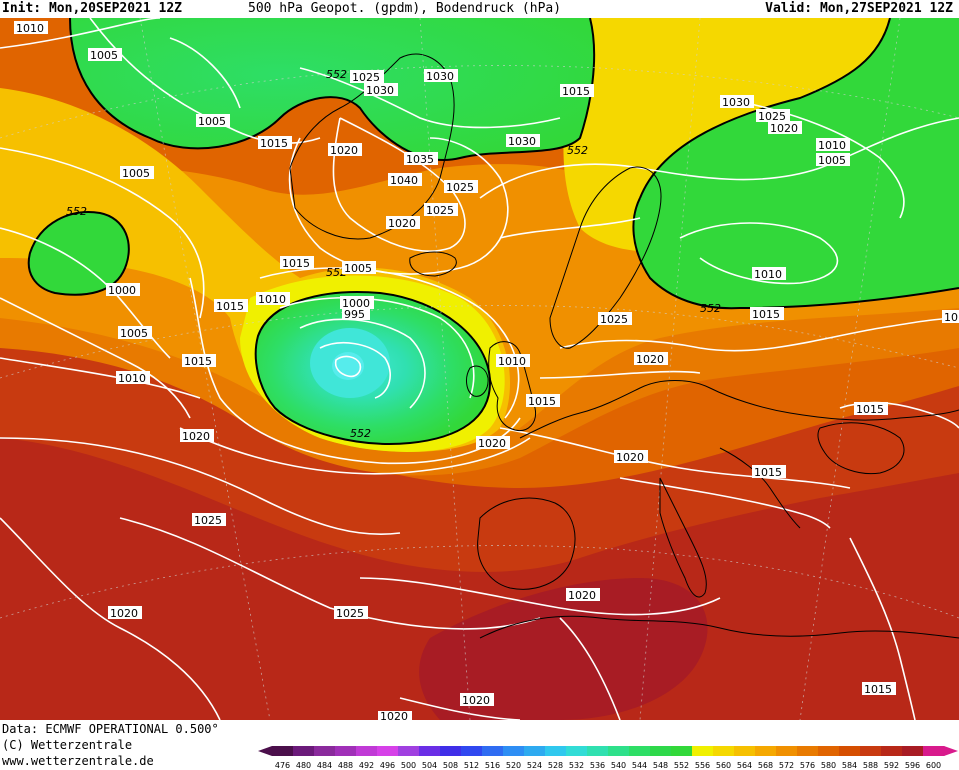  I want to click on africa-coast, so click(719, 627).